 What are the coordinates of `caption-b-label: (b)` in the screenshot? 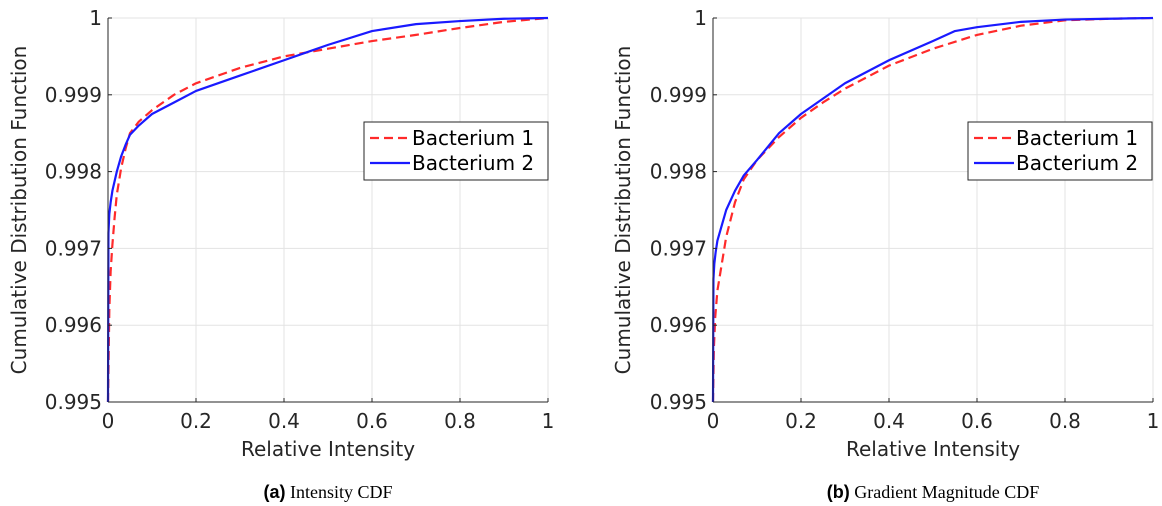 It's located at (838, 492).